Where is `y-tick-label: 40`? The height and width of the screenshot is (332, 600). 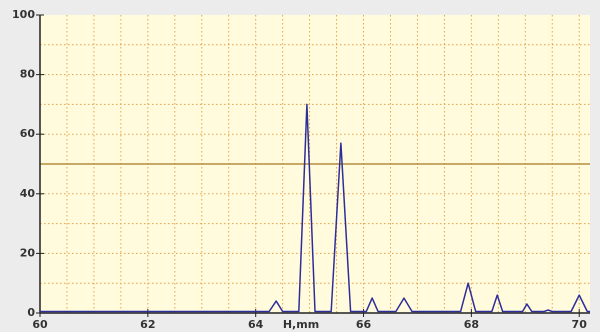
y-tick-label: 40 is located at coordinates (28, 193).